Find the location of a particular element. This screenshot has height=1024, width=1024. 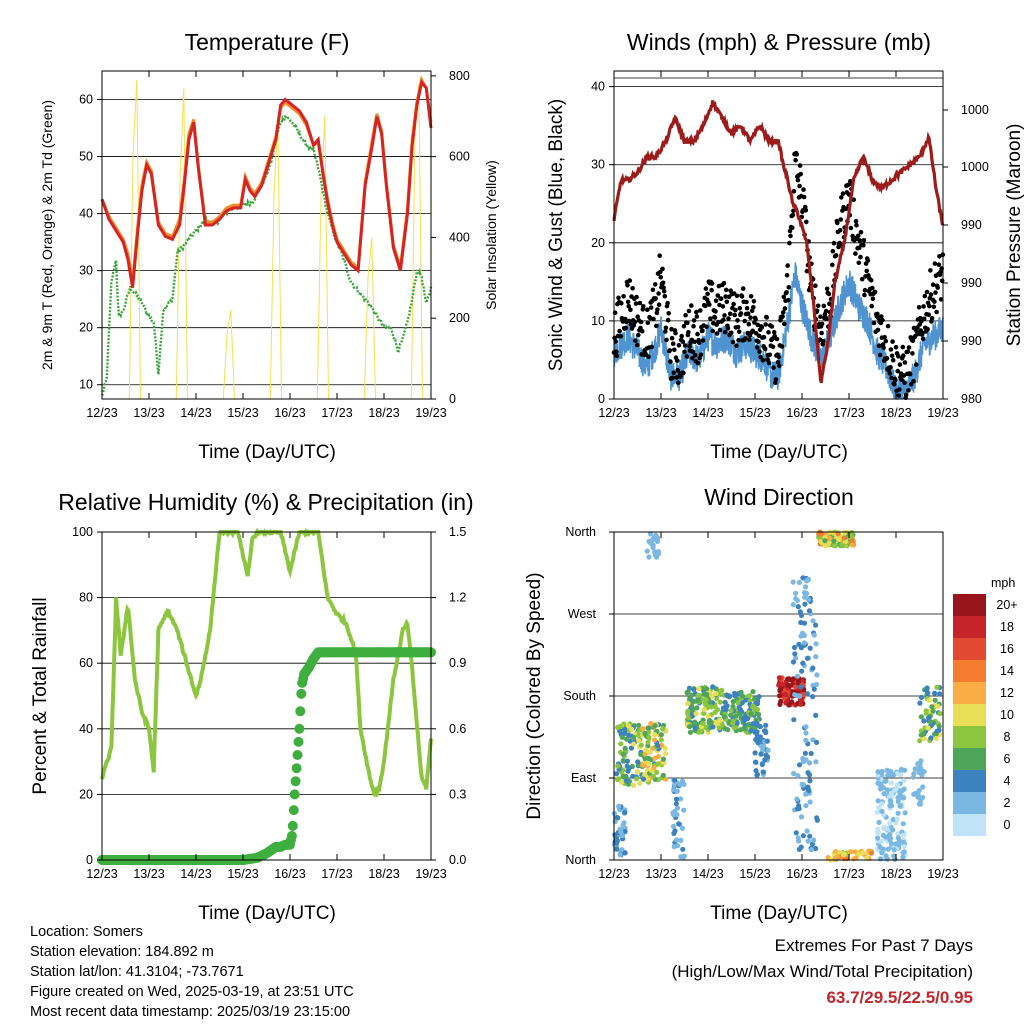

speed-legend-swatch is located at coordinates (969, 781).